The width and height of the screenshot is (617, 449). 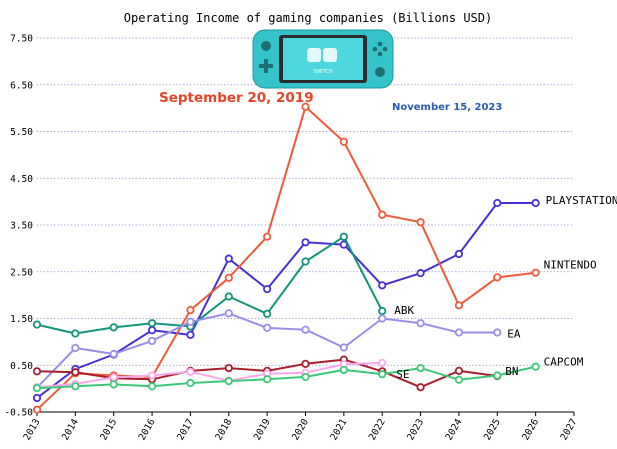 I want to click on x-tick-label: 2025, so click(x=492, y=429).